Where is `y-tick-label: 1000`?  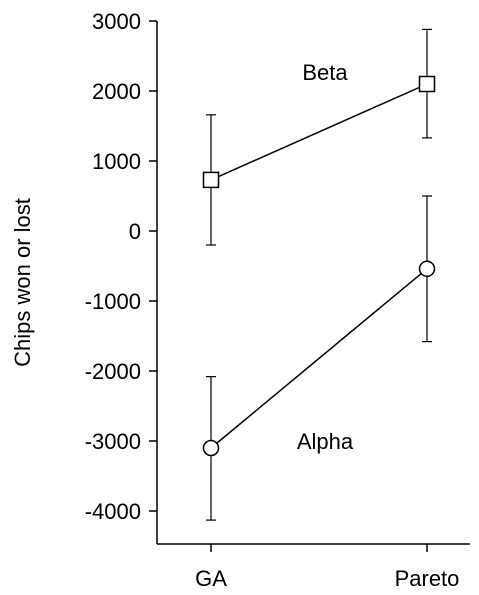 y-tick-label: 1000 is located at coordinates (116, 161).